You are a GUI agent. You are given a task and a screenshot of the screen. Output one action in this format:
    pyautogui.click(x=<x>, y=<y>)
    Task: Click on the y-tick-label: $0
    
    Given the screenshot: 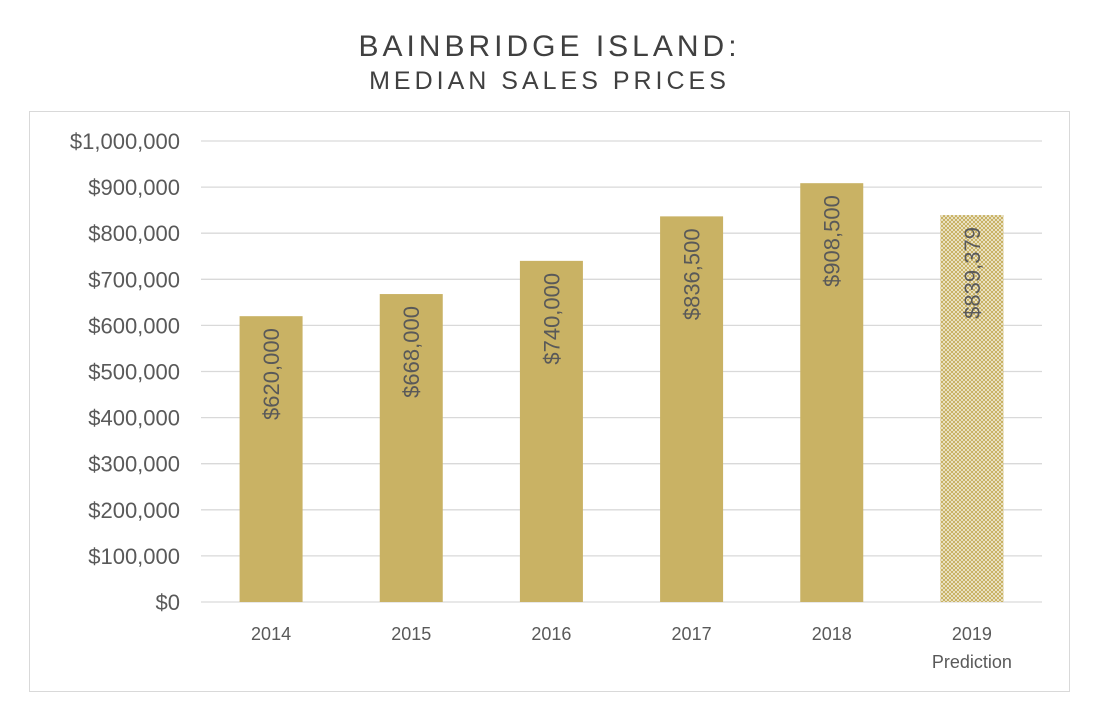 What is the action you would take?
    pyautogui.click(x=168, y=602)
    